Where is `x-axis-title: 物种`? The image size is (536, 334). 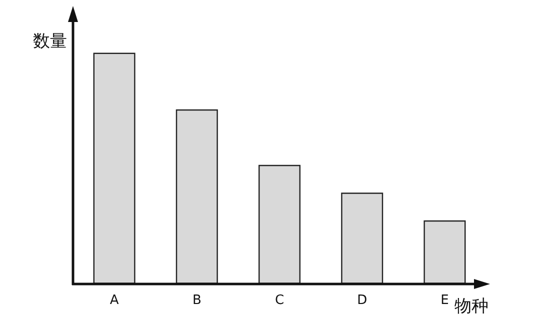
x-axis-title: 物种 is located at coordinates (471, 306).